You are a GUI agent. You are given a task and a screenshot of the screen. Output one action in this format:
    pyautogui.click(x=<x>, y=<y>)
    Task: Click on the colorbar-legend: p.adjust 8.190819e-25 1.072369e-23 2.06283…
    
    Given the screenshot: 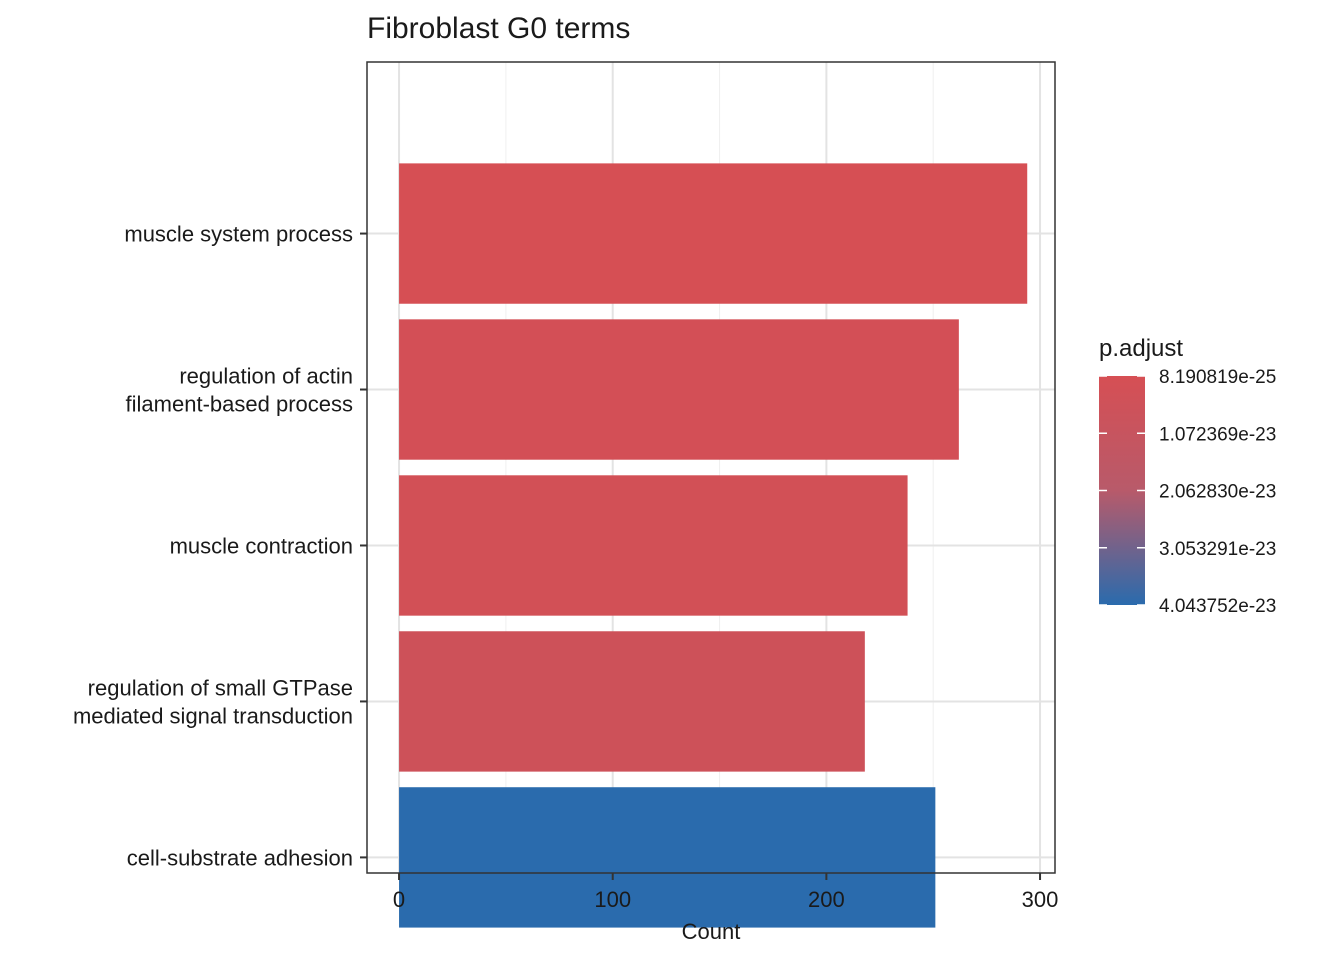 What is the action you would take?
    pyautogui.click(x=1187, y=476)
    